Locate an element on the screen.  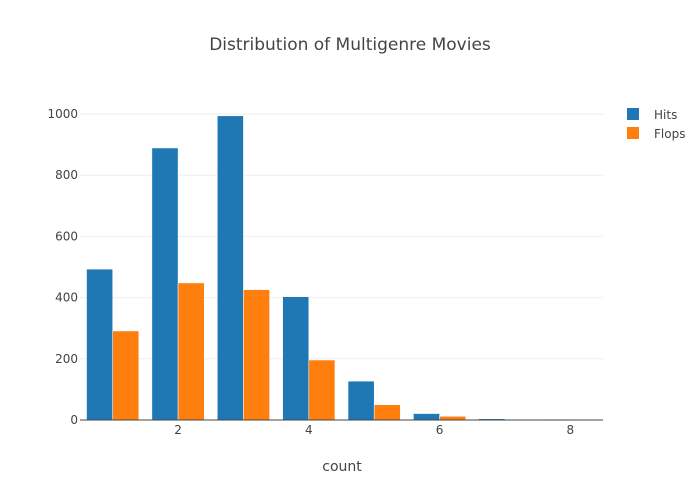
x-tick-label: 6 is located at coordinates (440, 430).